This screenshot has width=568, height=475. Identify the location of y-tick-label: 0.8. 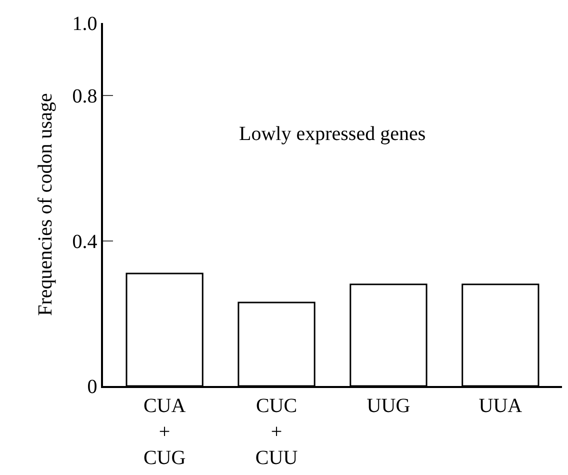
(85, 97).